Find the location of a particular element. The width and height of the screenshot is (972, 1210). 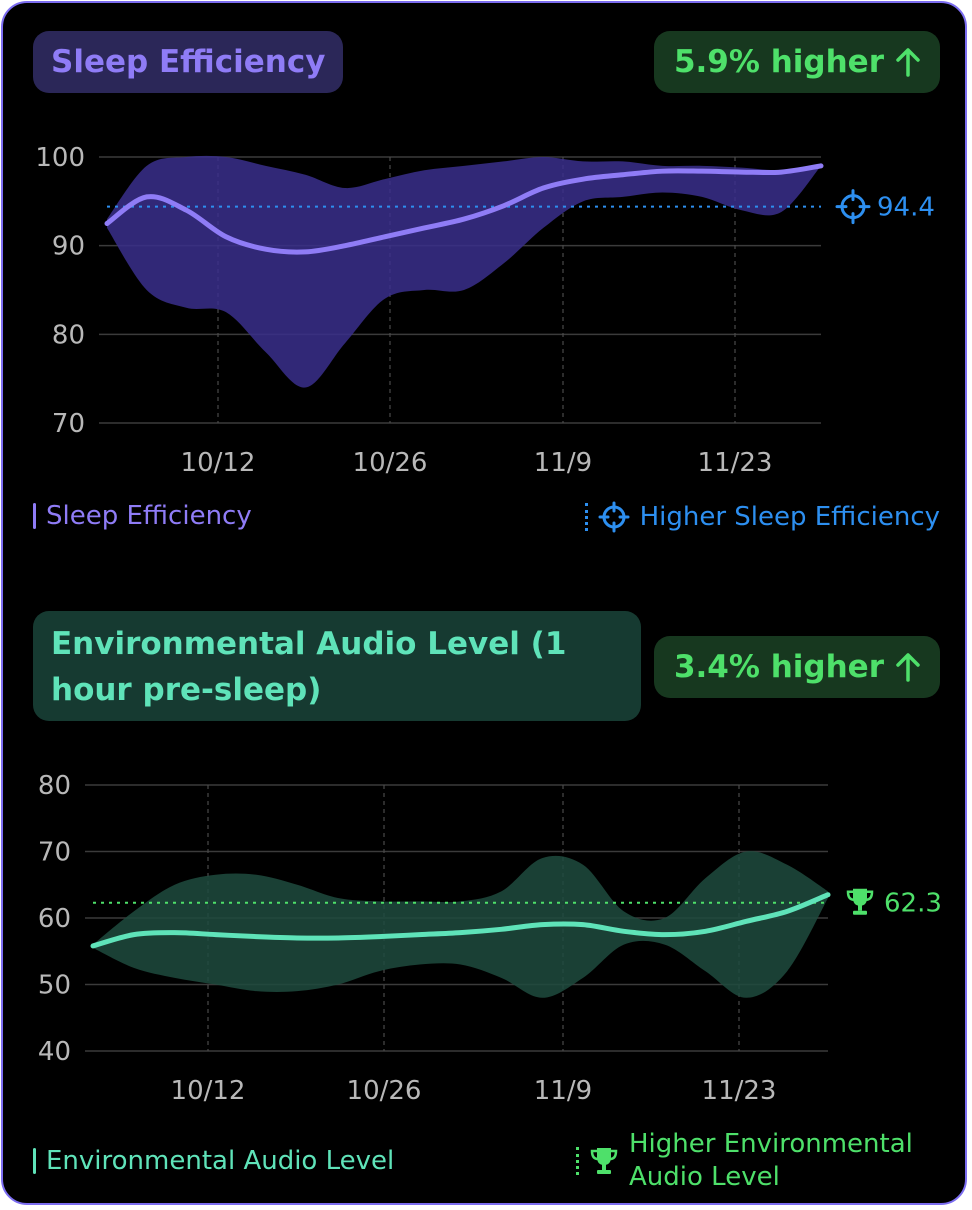

reference-value-label: 94.4 is located at coordinates (906, 208).